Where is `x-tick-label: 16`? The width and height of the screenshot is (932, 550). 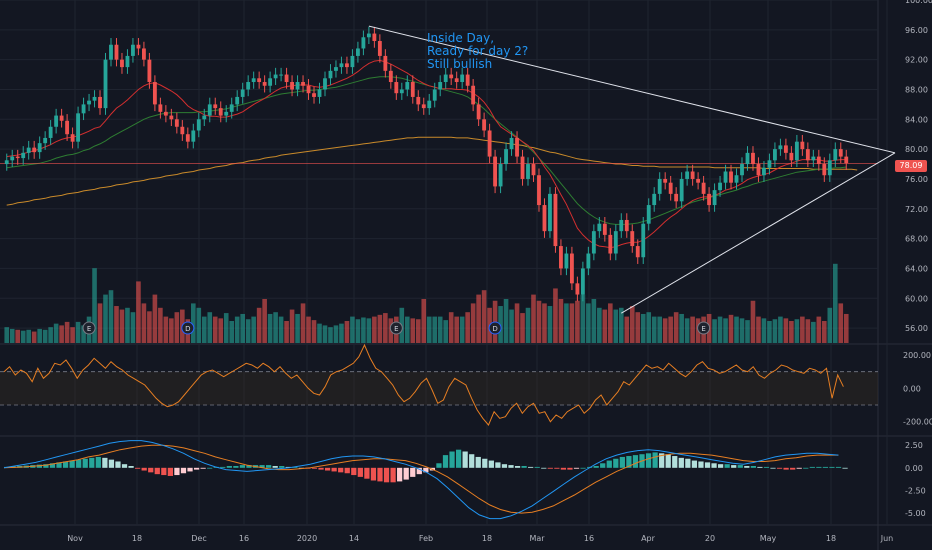 x-tick-label: 16 is located at coordinates (589, 538).